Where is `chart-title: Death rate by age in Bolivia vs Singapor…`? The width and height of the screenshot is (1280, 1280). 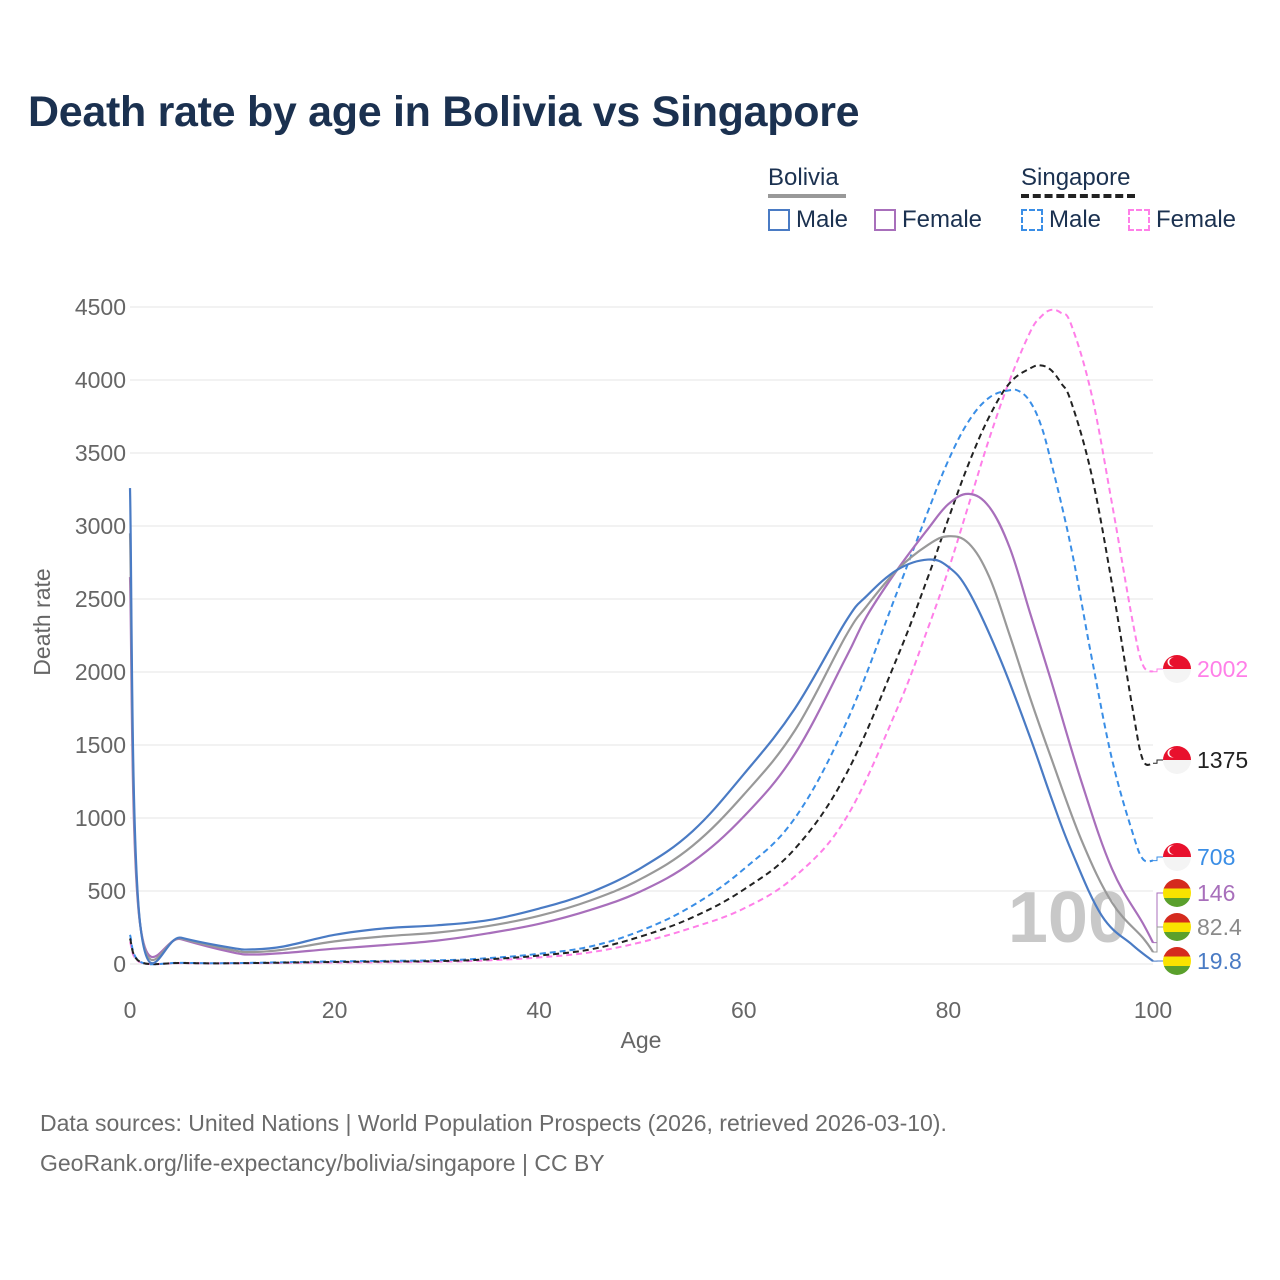
chart-title: Death rate by age in Bolivia vs Singapor… is located at coordinates (444, 112).